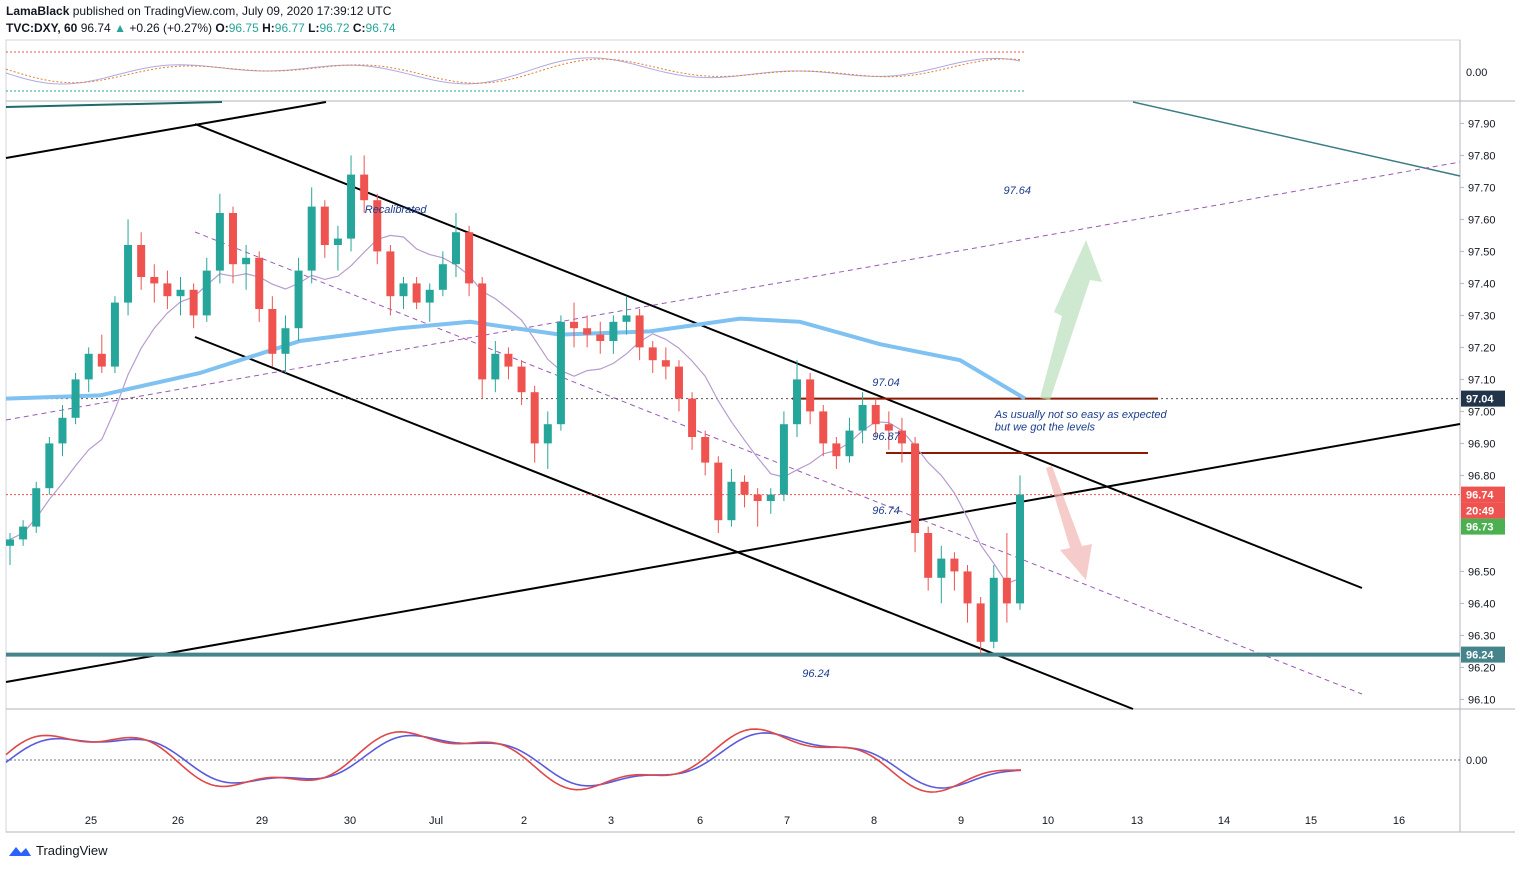 The height and width of the screenshot is (870, 1520). What do you see at coordinates (72, 850) in the screenshot?
I see `footer-brand: TradingView` at bounding box center [72, 850].